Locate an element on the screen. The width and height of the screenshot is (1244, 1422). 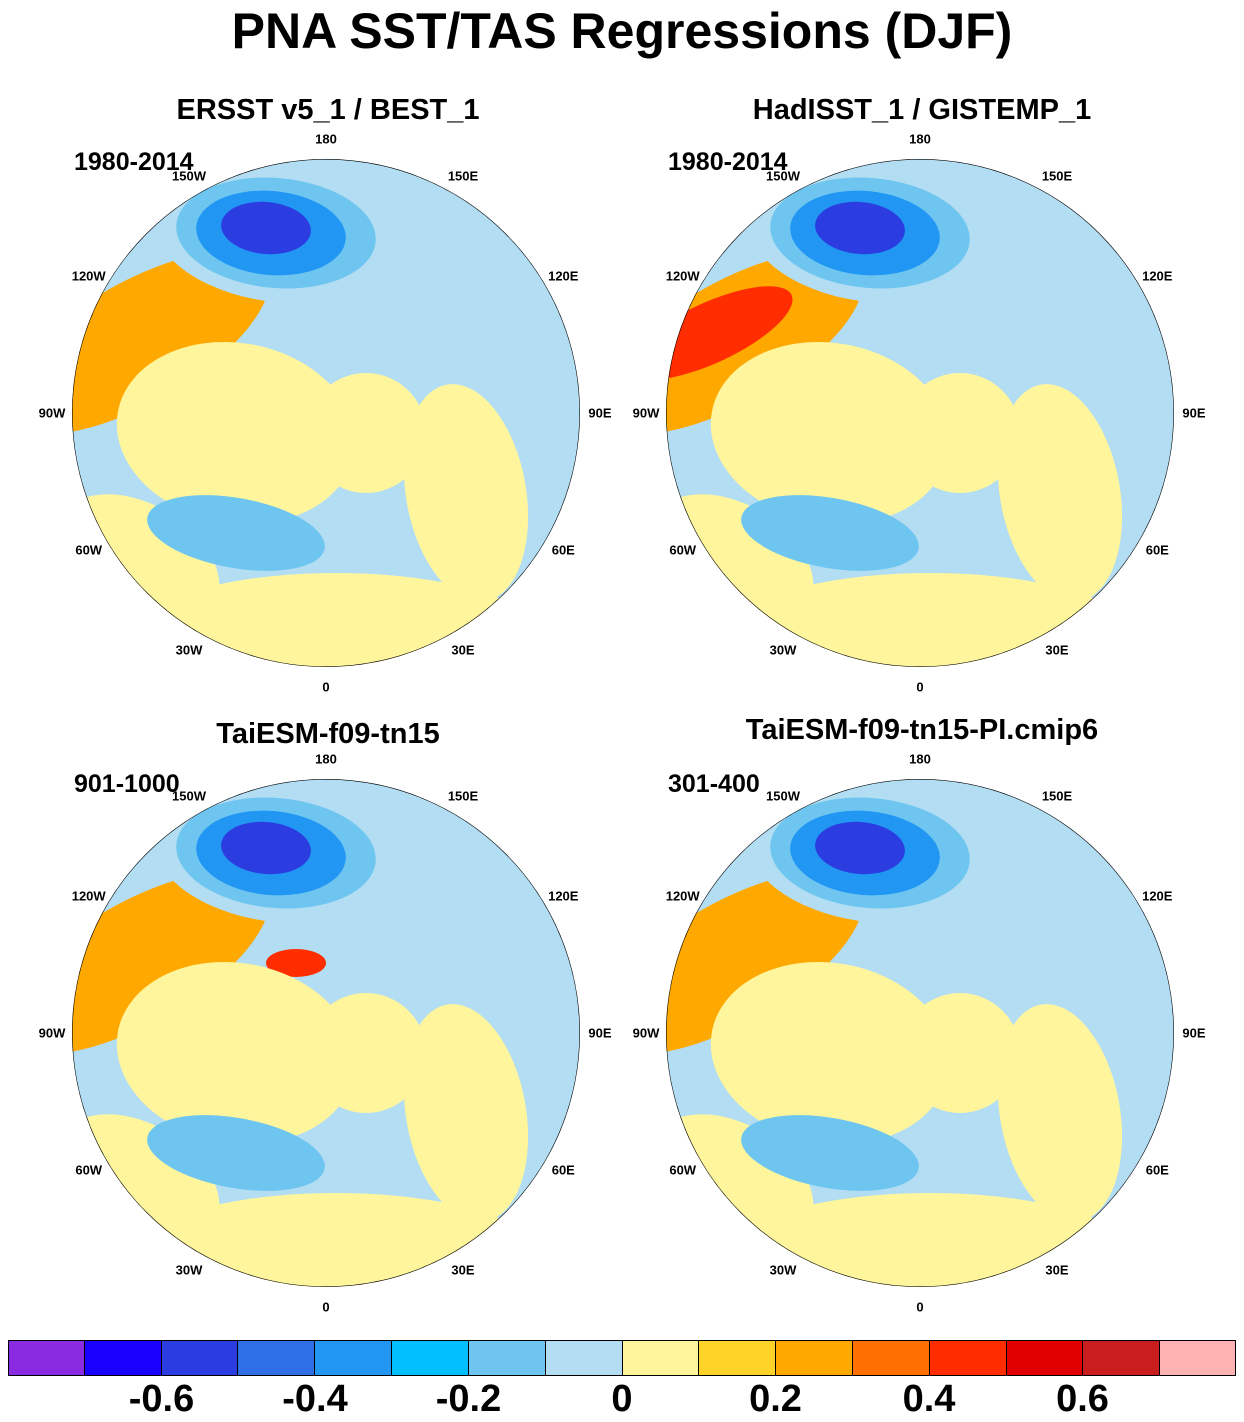
figure-title: PNA SST/TAS Regressions (DJF) is located at coordinates (622, 31).